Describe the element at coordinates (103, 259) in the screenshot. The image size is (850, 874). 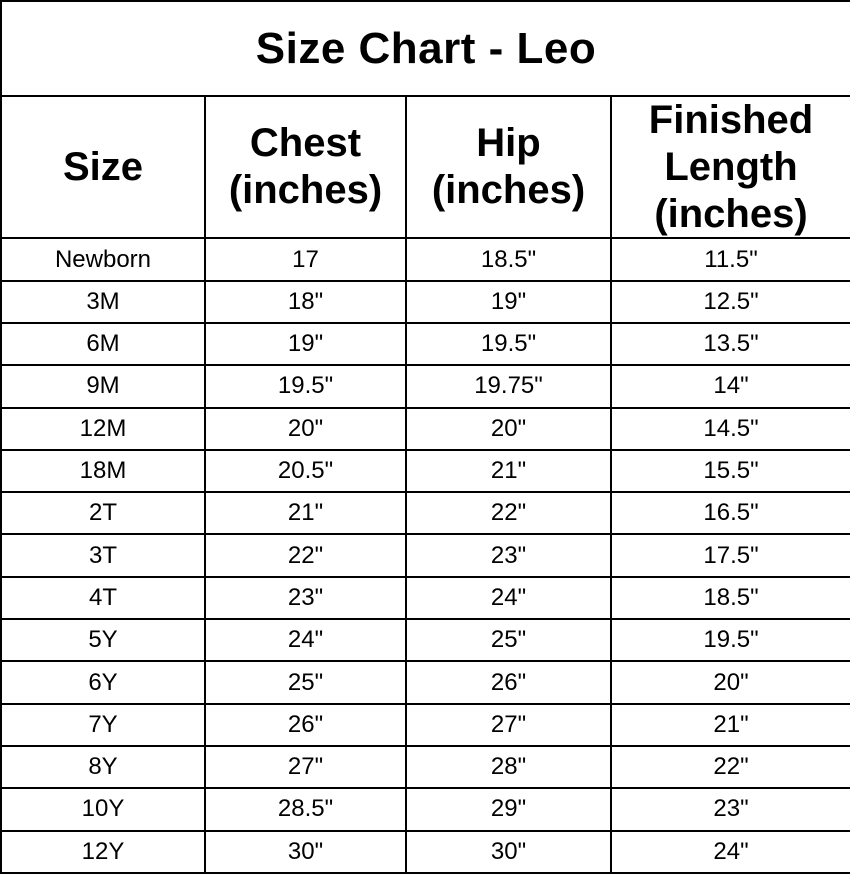
I see `size-cell: Newborn` at that location.